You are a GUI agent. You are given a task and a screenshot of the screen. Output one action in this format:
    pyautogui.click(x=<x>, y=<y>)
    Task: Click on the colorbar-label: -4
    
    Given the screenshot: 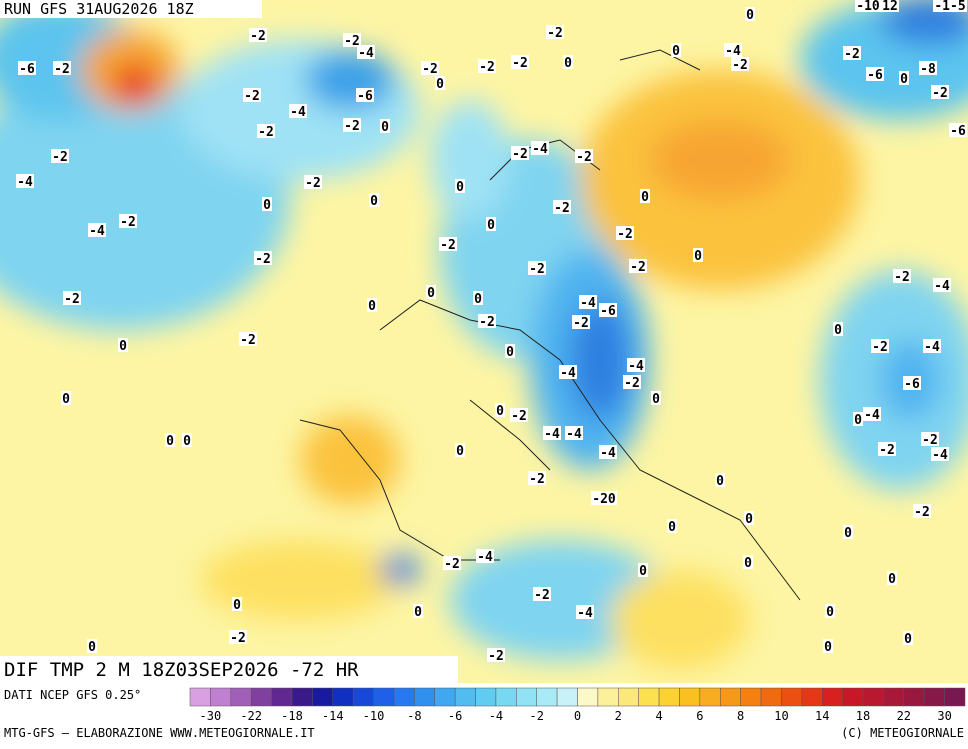 What is the action you would take?
    pyautogui.click(x=496, y=716)
    